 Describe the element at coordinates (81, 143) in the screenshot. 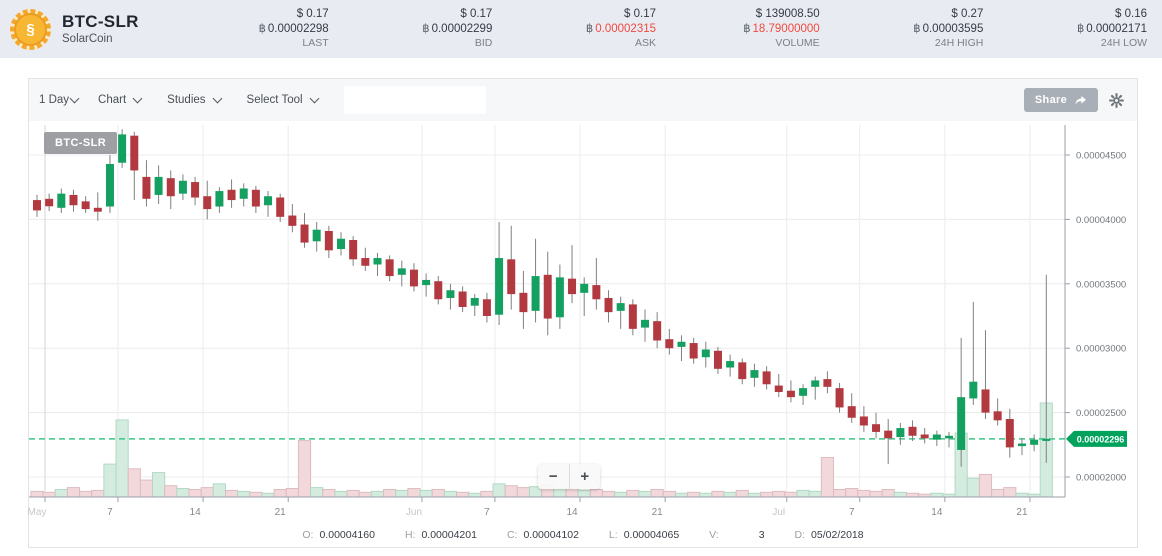

I see `symbol-badge: BTC-SLR` at that location.